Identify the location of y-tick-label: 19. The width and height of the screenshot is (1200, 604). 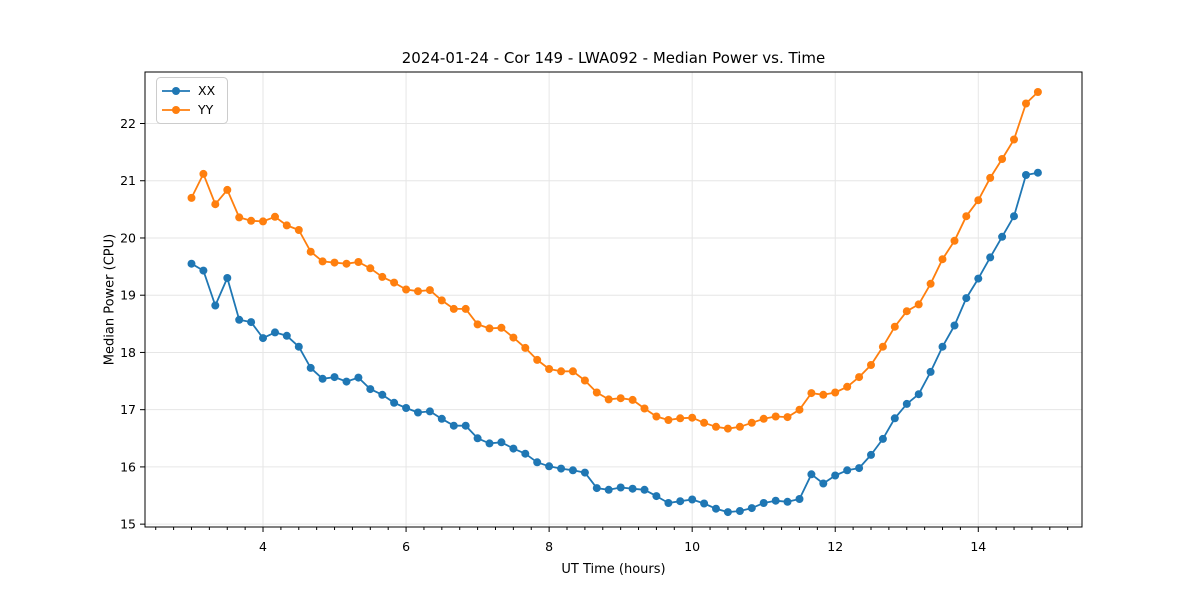
(128, 295).